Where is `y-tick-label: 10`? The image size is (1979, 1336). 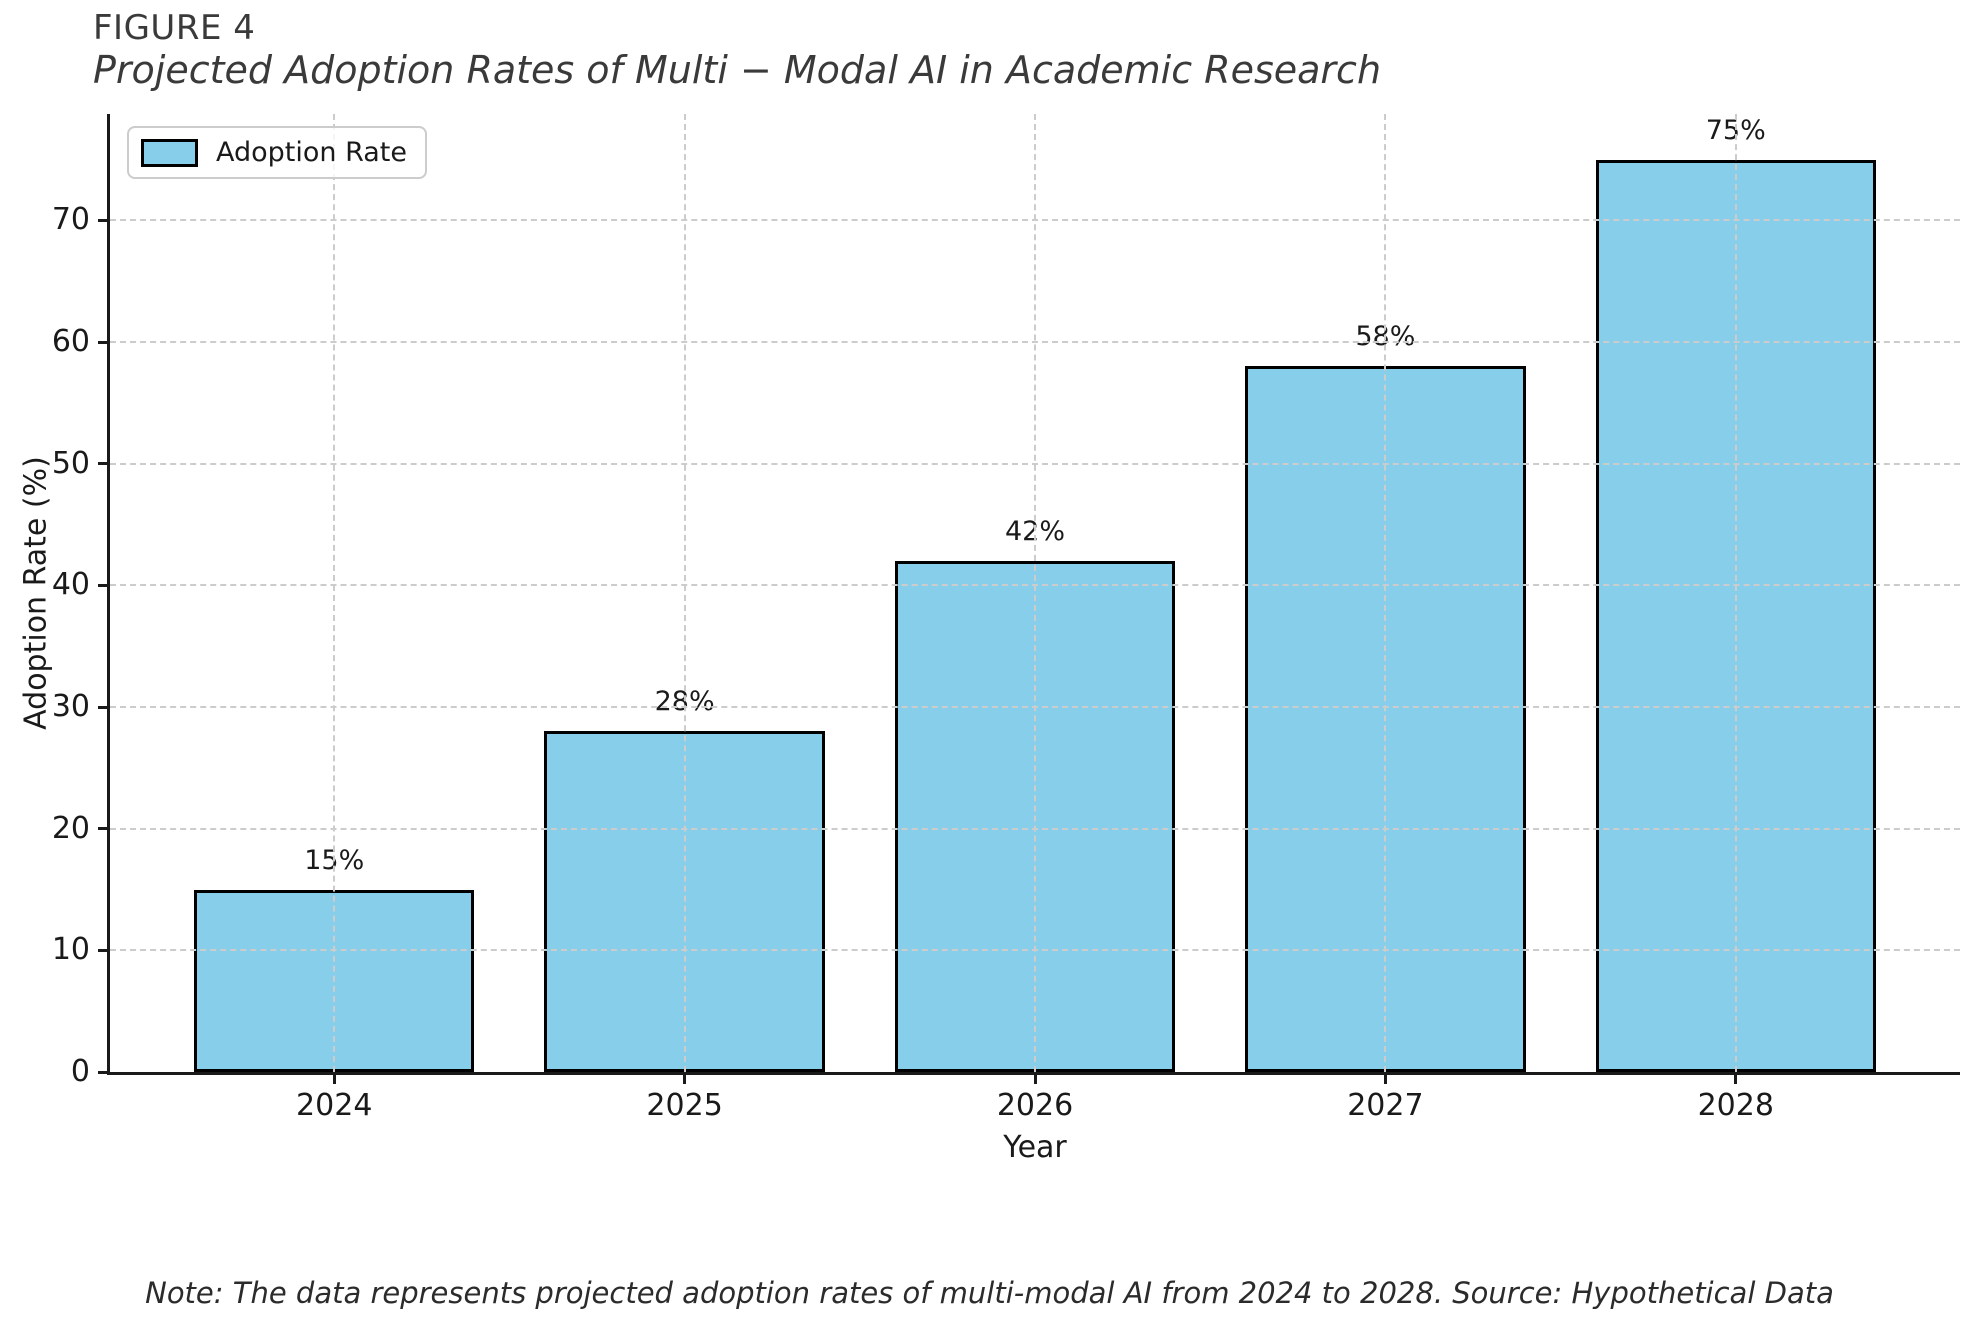 y-tick-label: 10 is located at coordinates (70, 950).